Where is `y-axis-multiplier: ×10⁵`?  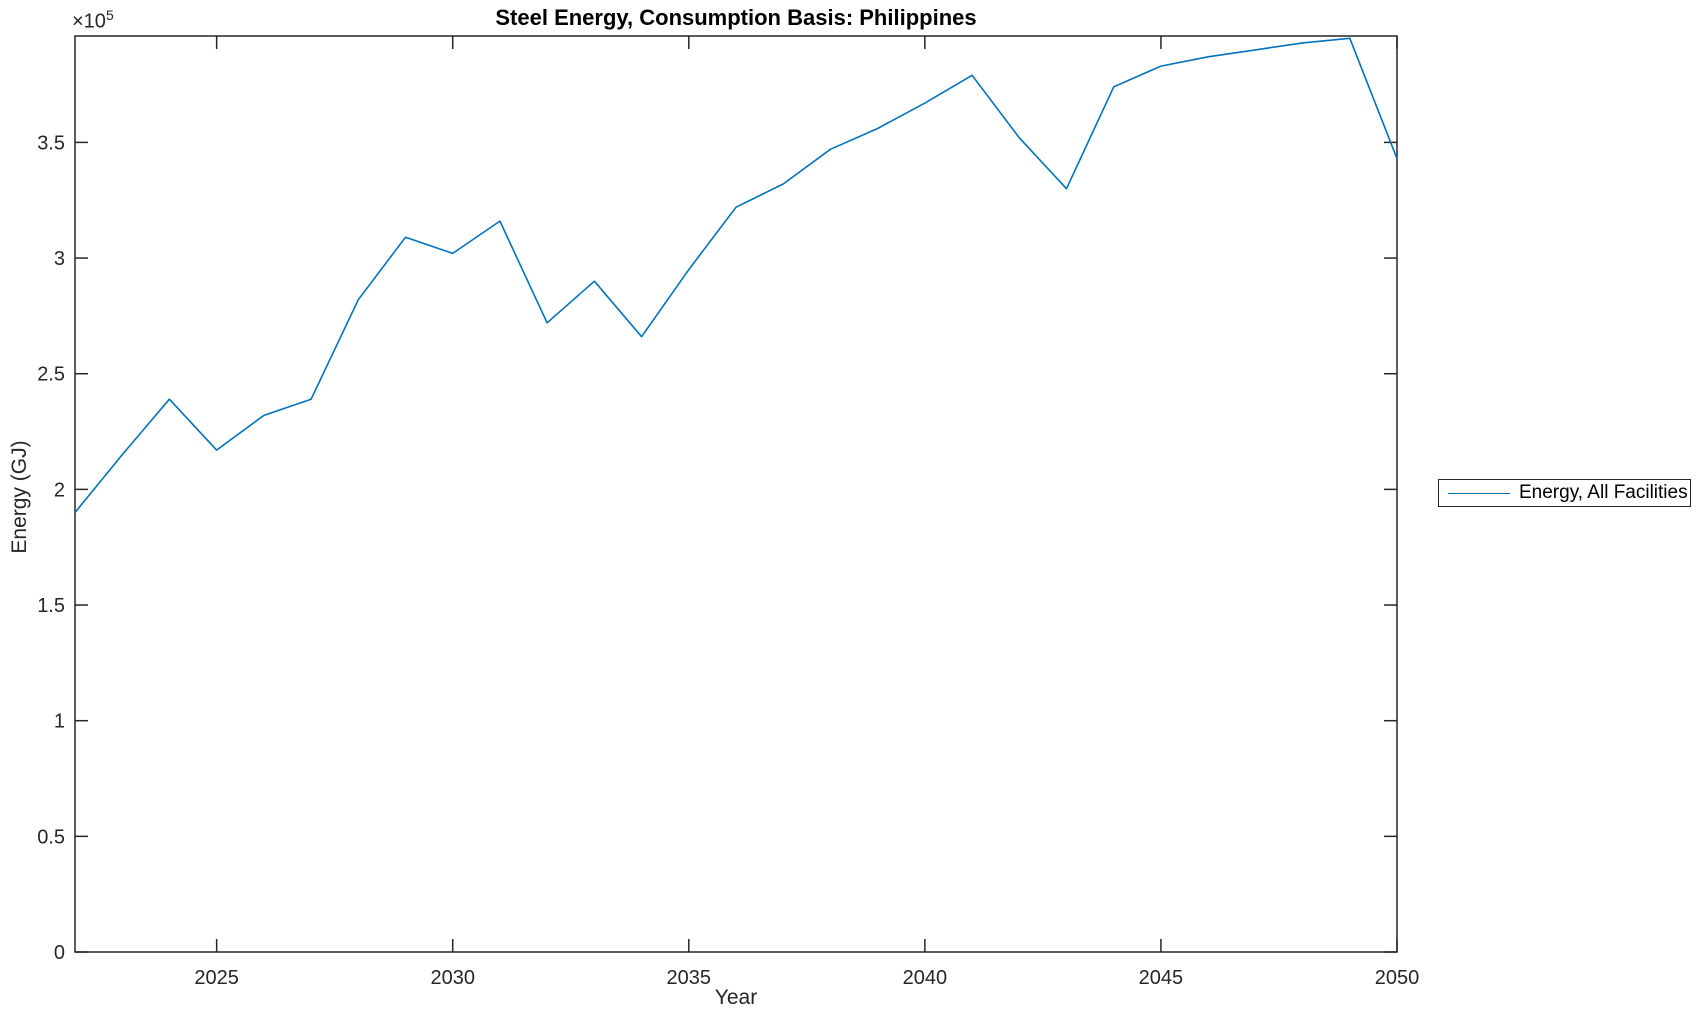
y-axis-multiplier: ×10⁵ is located at coordinates (93, 20).